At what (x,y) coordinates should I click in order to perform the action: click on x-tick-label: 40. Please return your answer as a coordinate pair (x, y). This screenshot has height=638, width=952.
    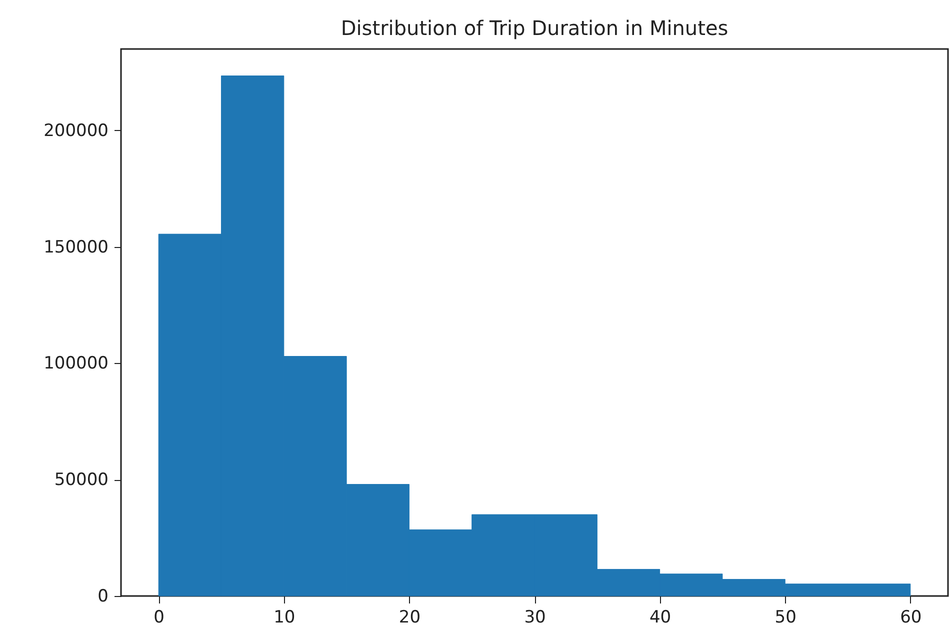
    Looking at the image, I should click on (660, 618).